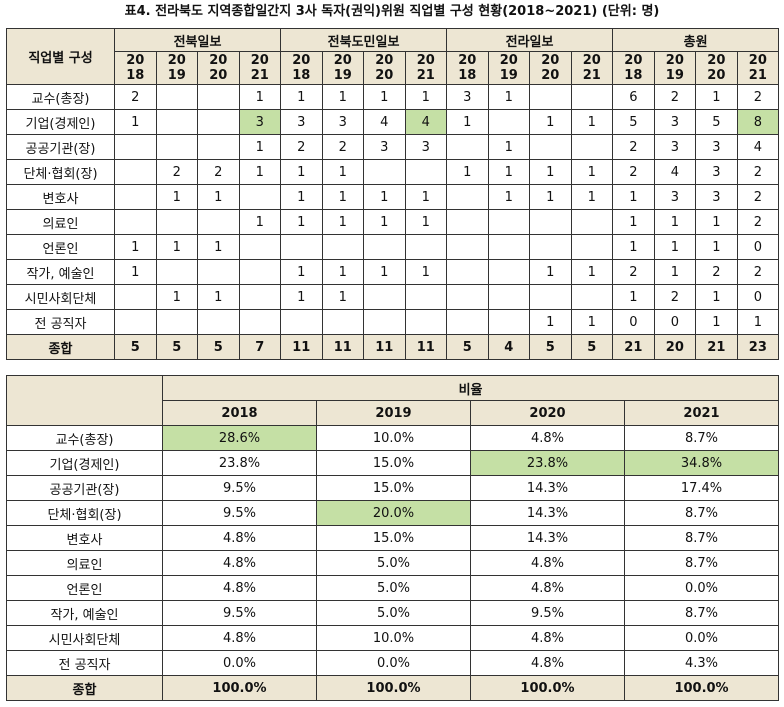 The width and height of the screenshot is (784, 707). Describe the element at coordinates (716, 122) in the screenshot. I see `count-cell: 5` at that location.